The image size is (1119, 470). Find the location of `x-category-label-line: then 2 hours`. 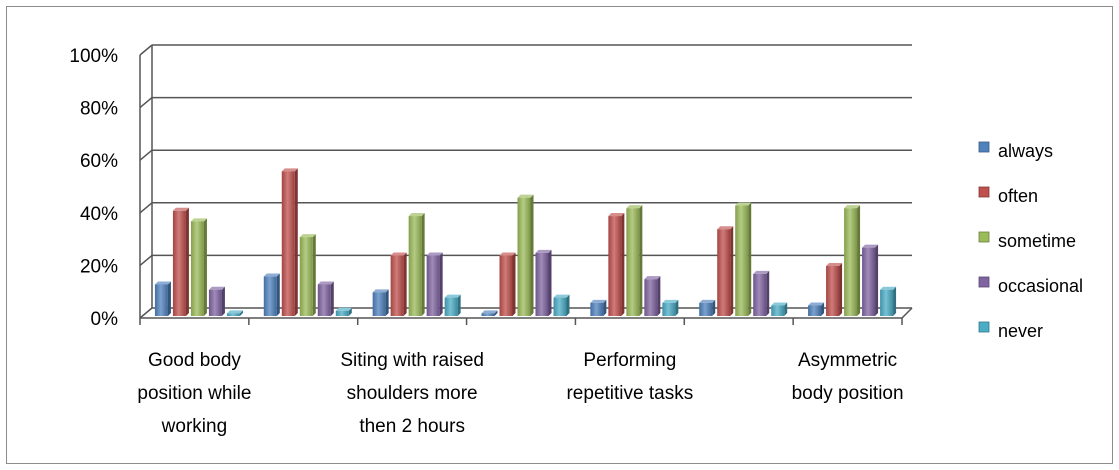

x-category-label-line: then 2 hours is located at coordinates (412, 426).